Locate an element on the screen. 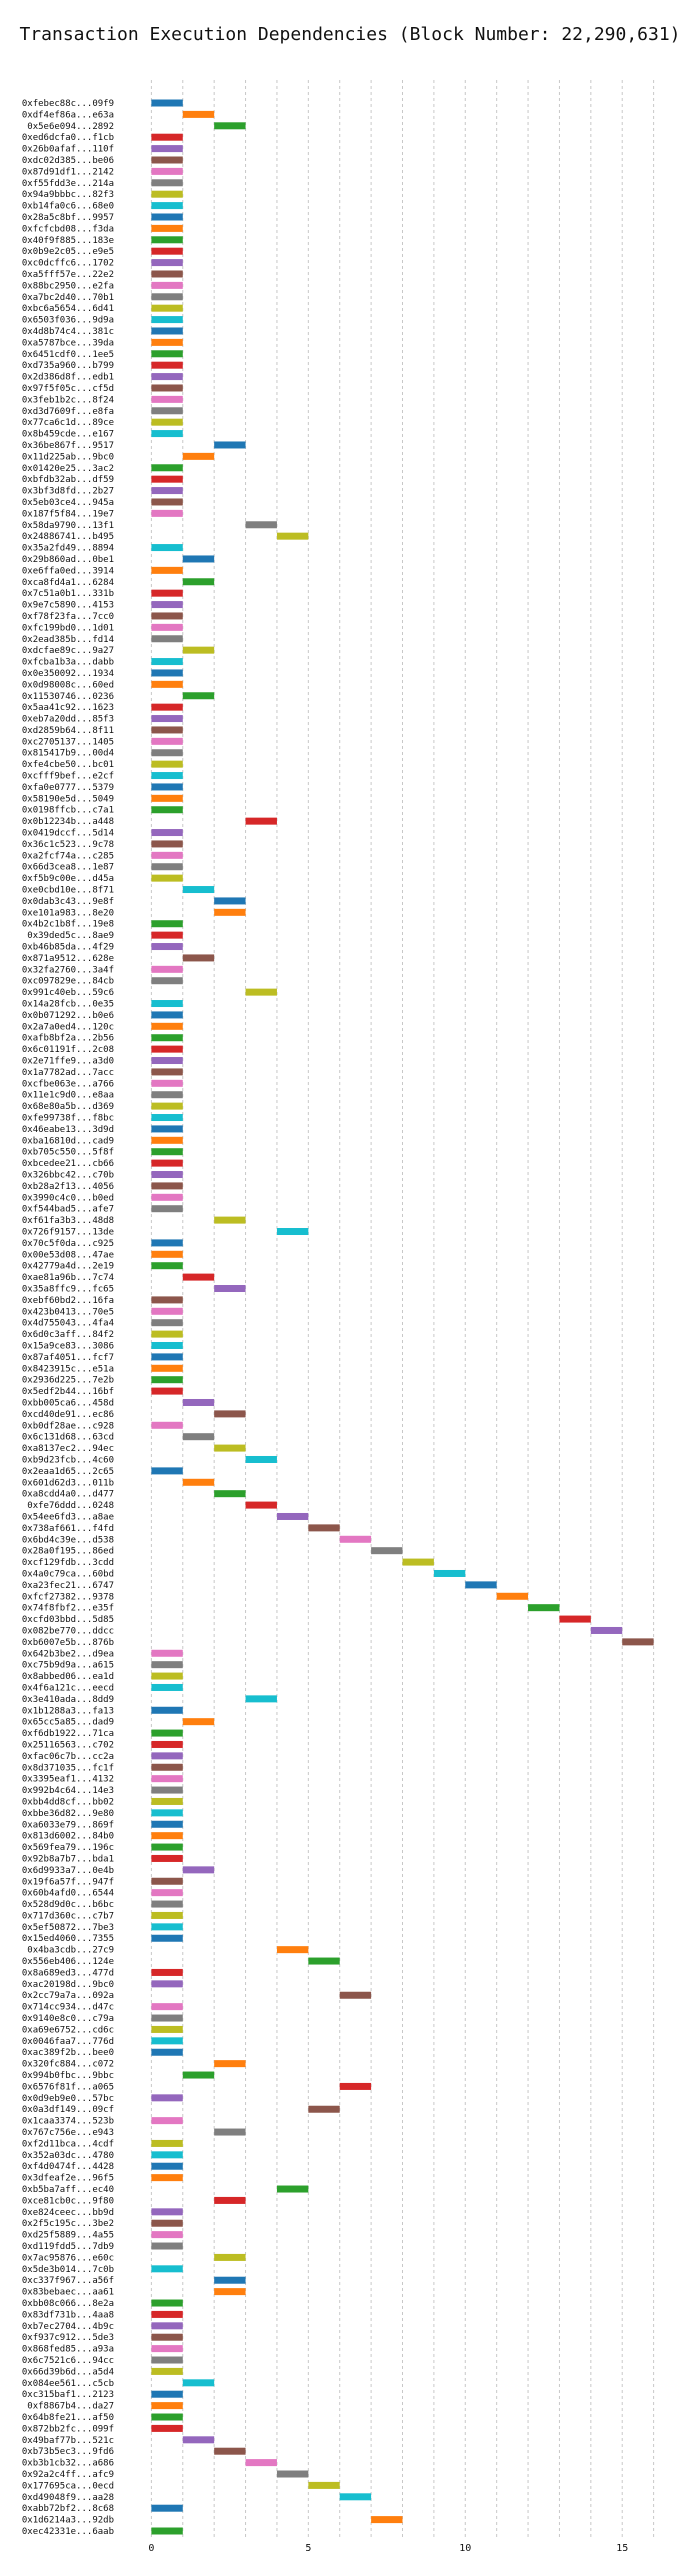 The image size is (700, 2556). y-tick-label: 0x5edf2b44...16bf is located at coordinates (68, 1392).